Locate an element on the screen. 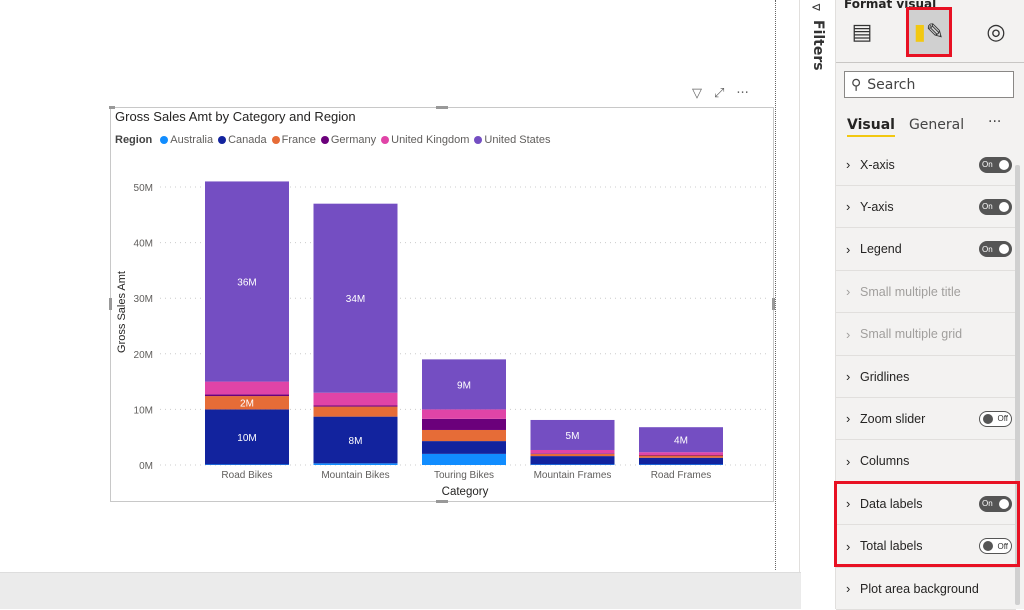 This screenshot has width=1024, height=610. section-label: Columns is located at coordinates (885, 461).